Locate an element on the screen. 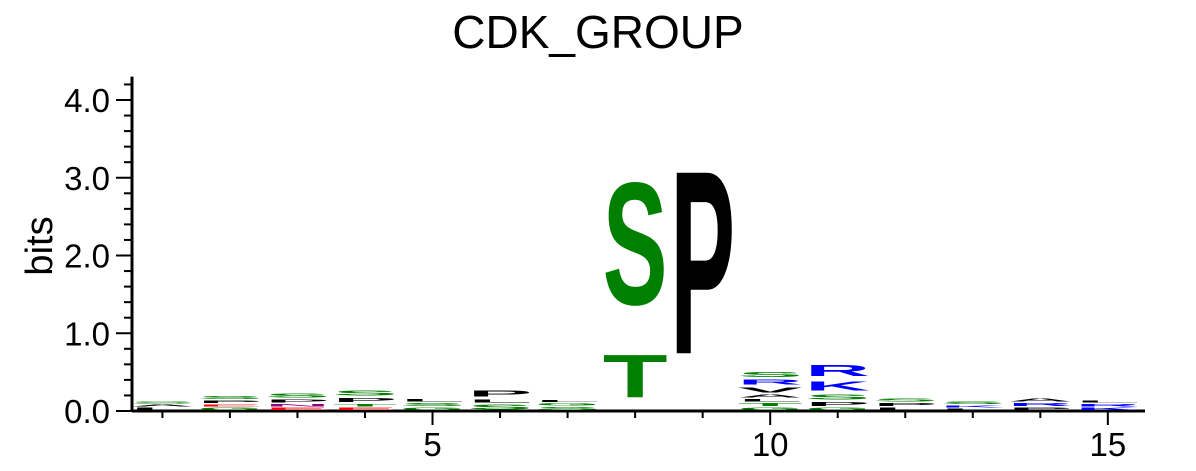  x-tick-label: 10 is located at coordinates (770, 444).